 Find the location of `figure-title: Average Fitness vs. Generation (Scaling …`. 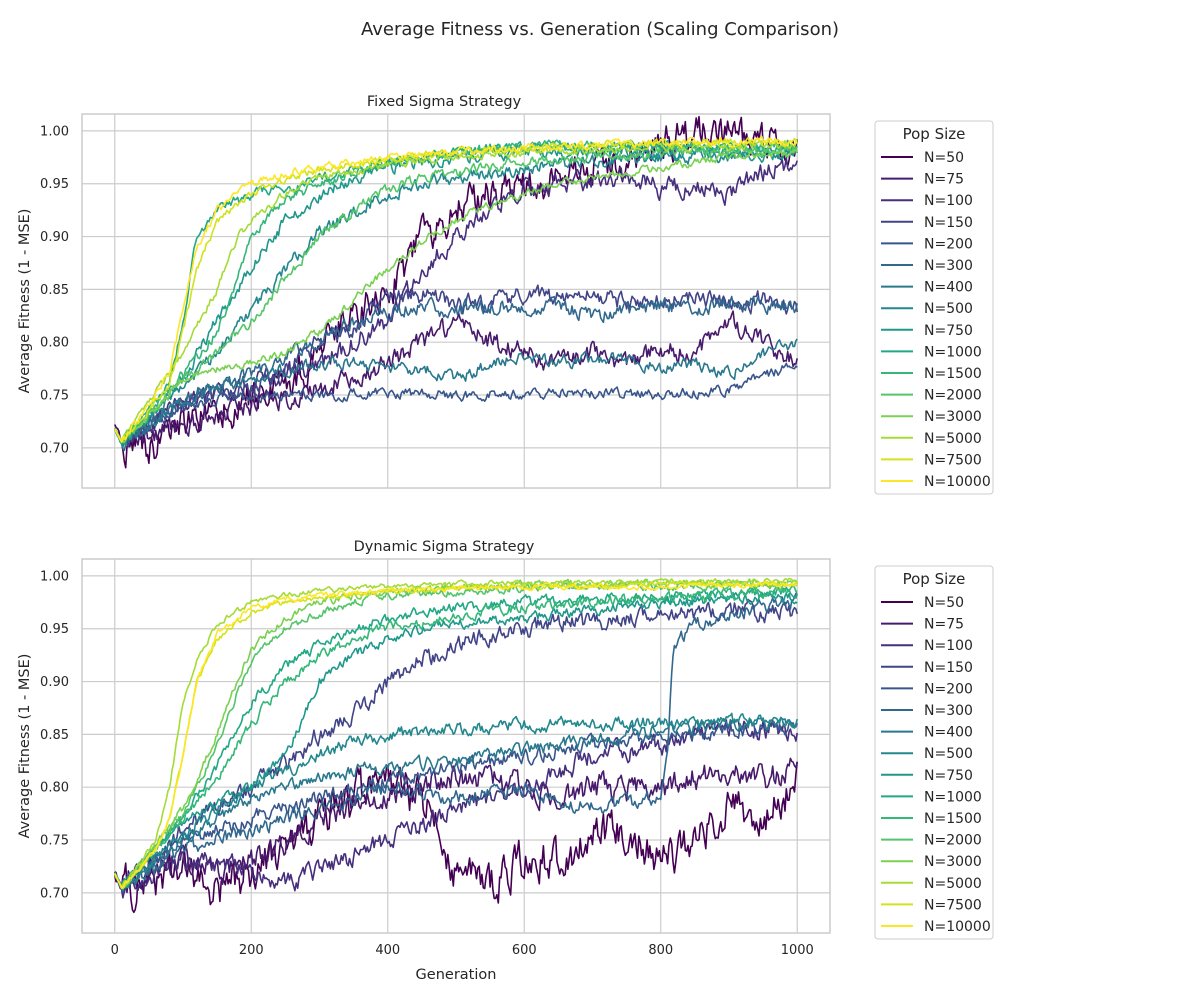

figure-title: Average Fitness vs. Generation (Scaling … is located at coordinates (600, 29).